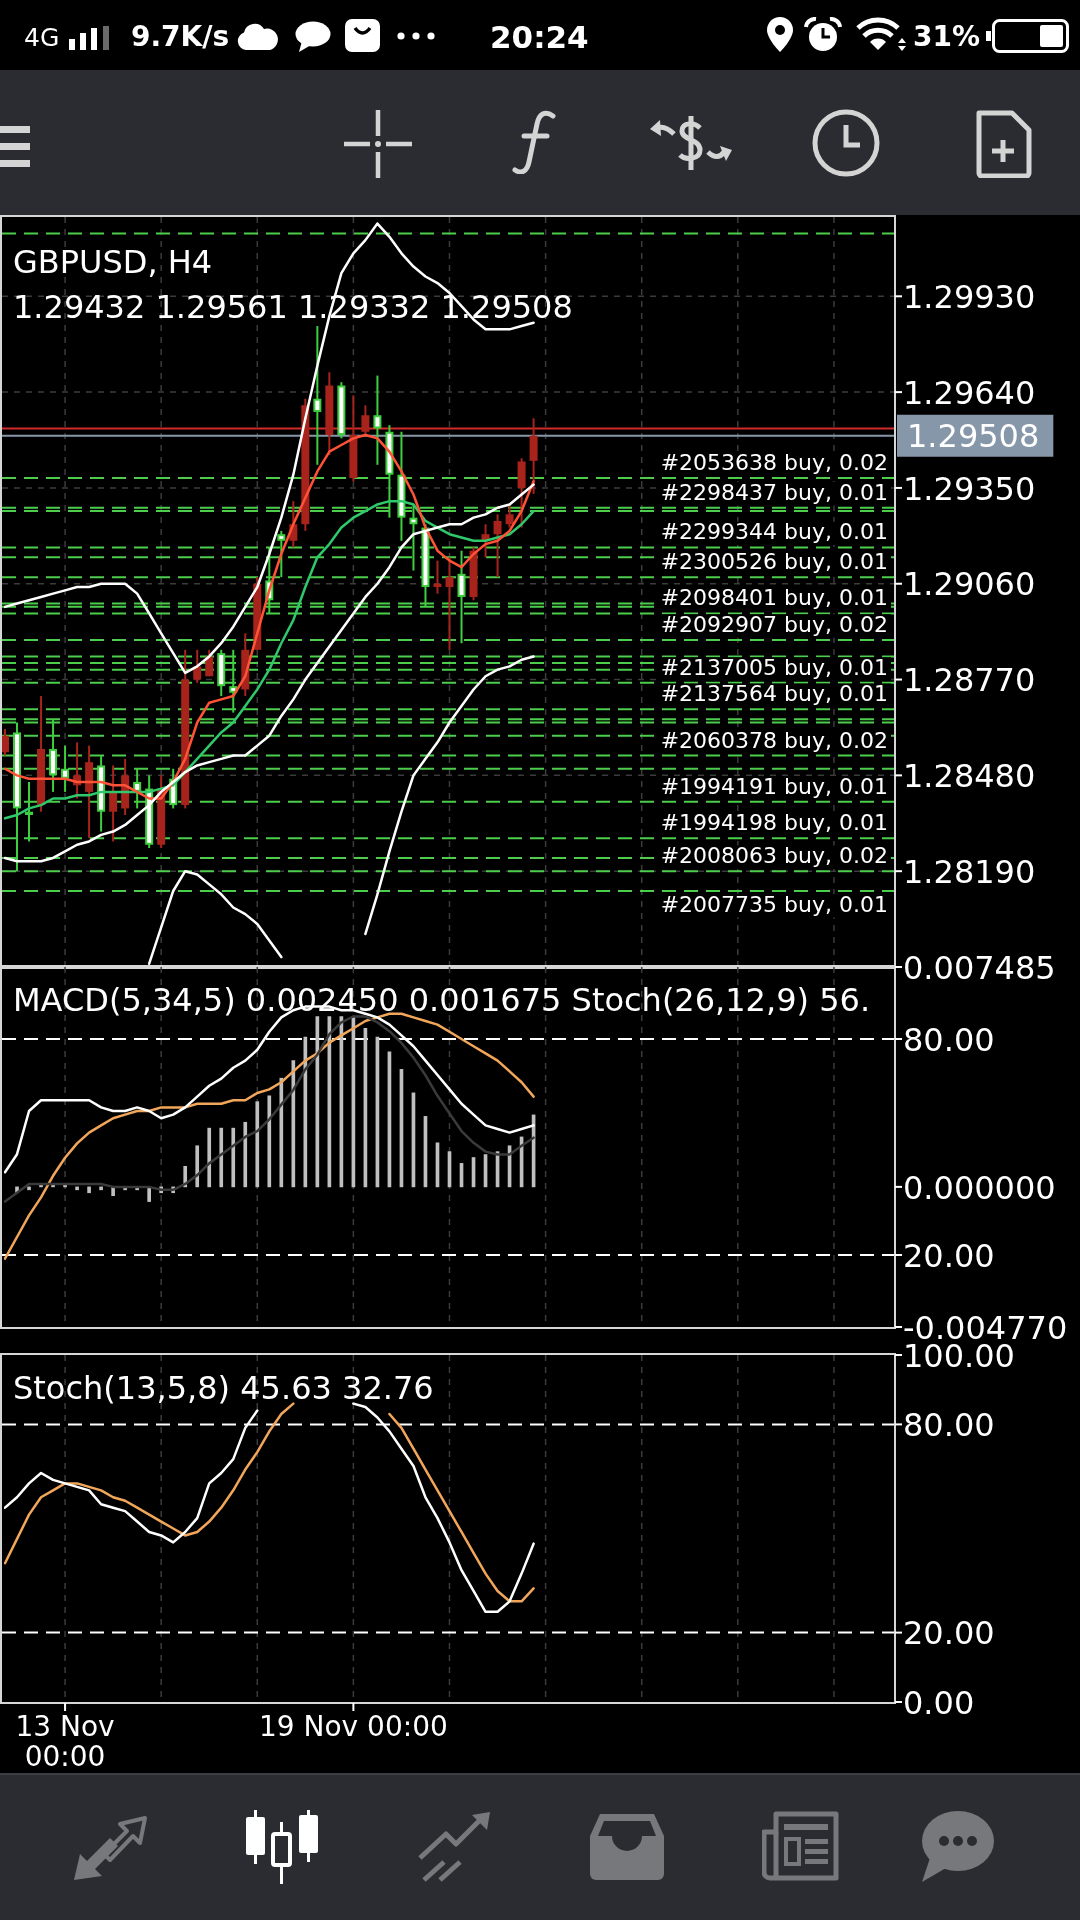 This screenshot has width=1080, height=1920. Describe the element at coordinates (969, 488) in the screenshot. I see `y-tick-label: 1.29350` at that location.